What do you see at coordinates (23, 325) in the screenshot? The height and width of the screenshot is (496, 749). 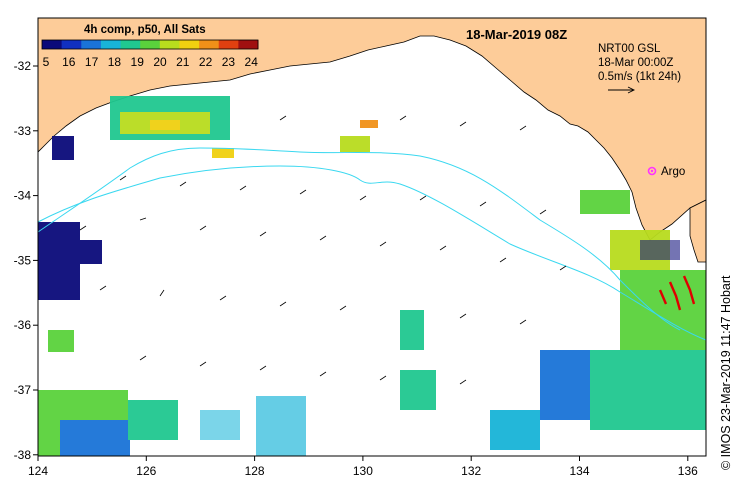 I see `y-tick-label: -36` at bounding box center [23, 325].